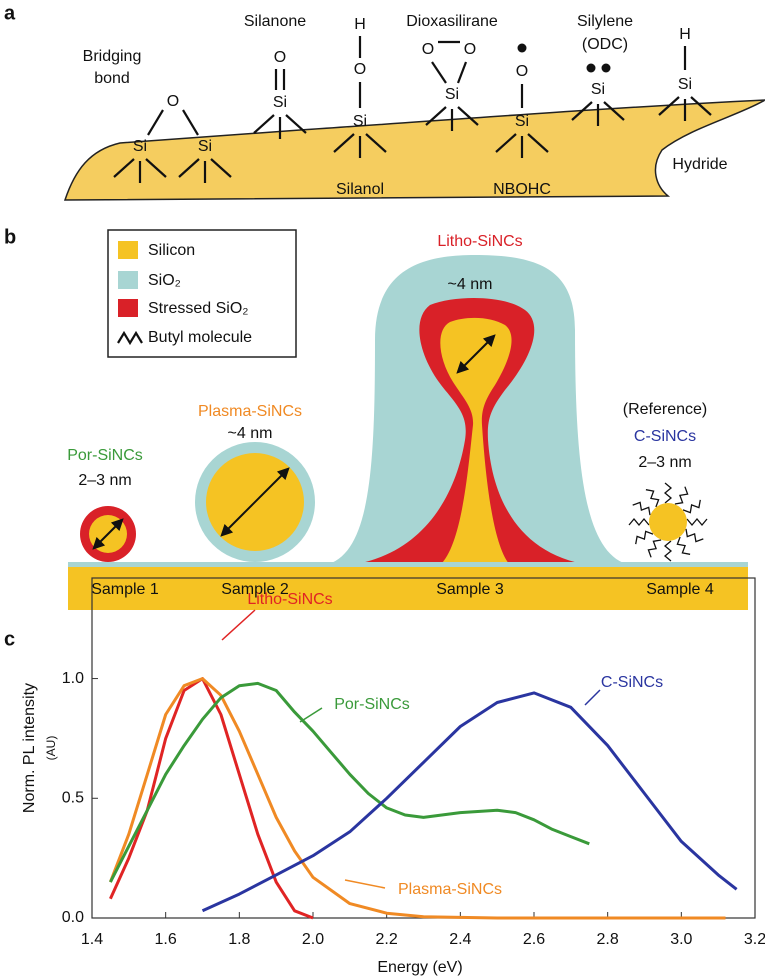 Image resolution: width=765 pixels, height=978 pixels. Describe the element at coordinates (534, 939) in the screenshot. I see `x-tick-label: 2.6` at that location.